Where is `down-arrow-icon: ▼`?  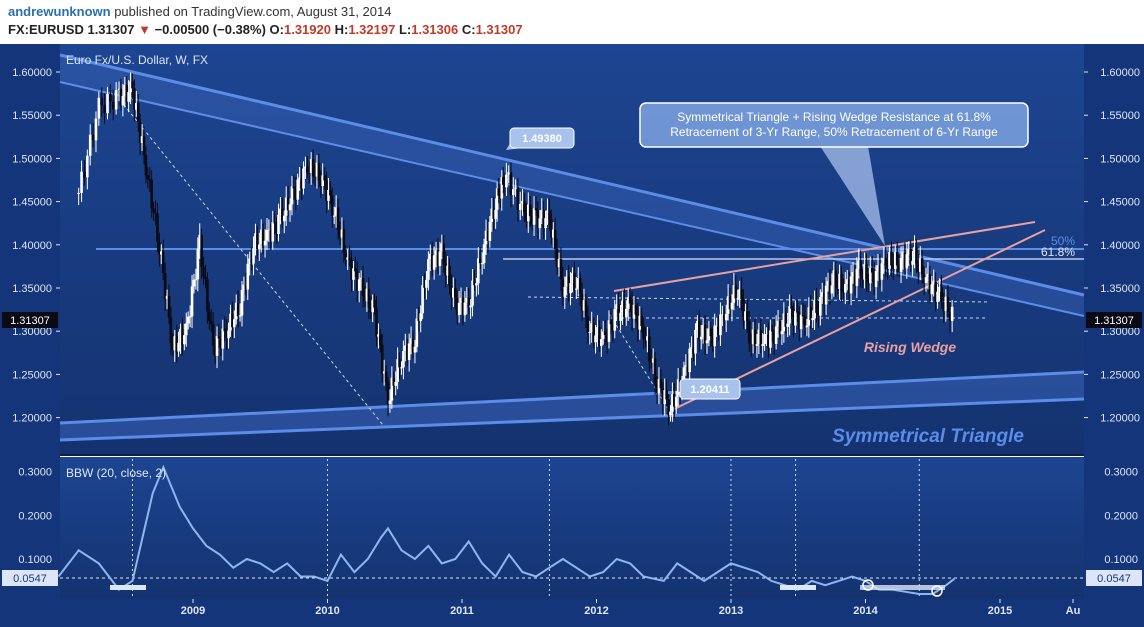
down-arrow-icon: ▼ is located at coordinates (144, 29).